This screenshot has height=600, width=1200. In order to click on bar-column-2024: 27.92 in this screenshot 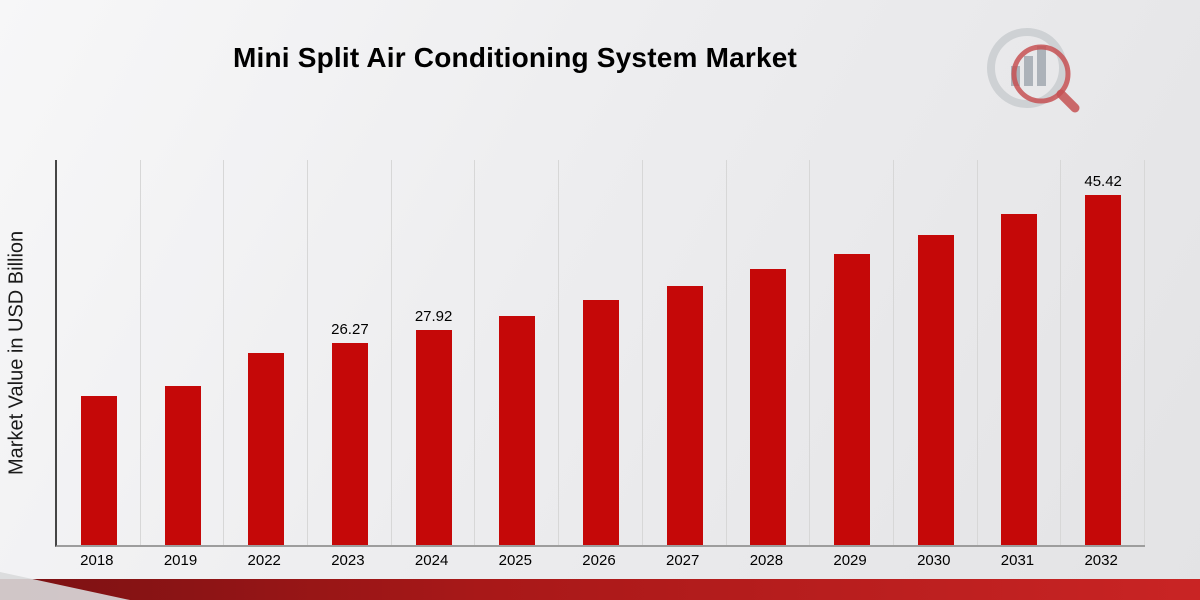, I will do `click(434, 352)`.